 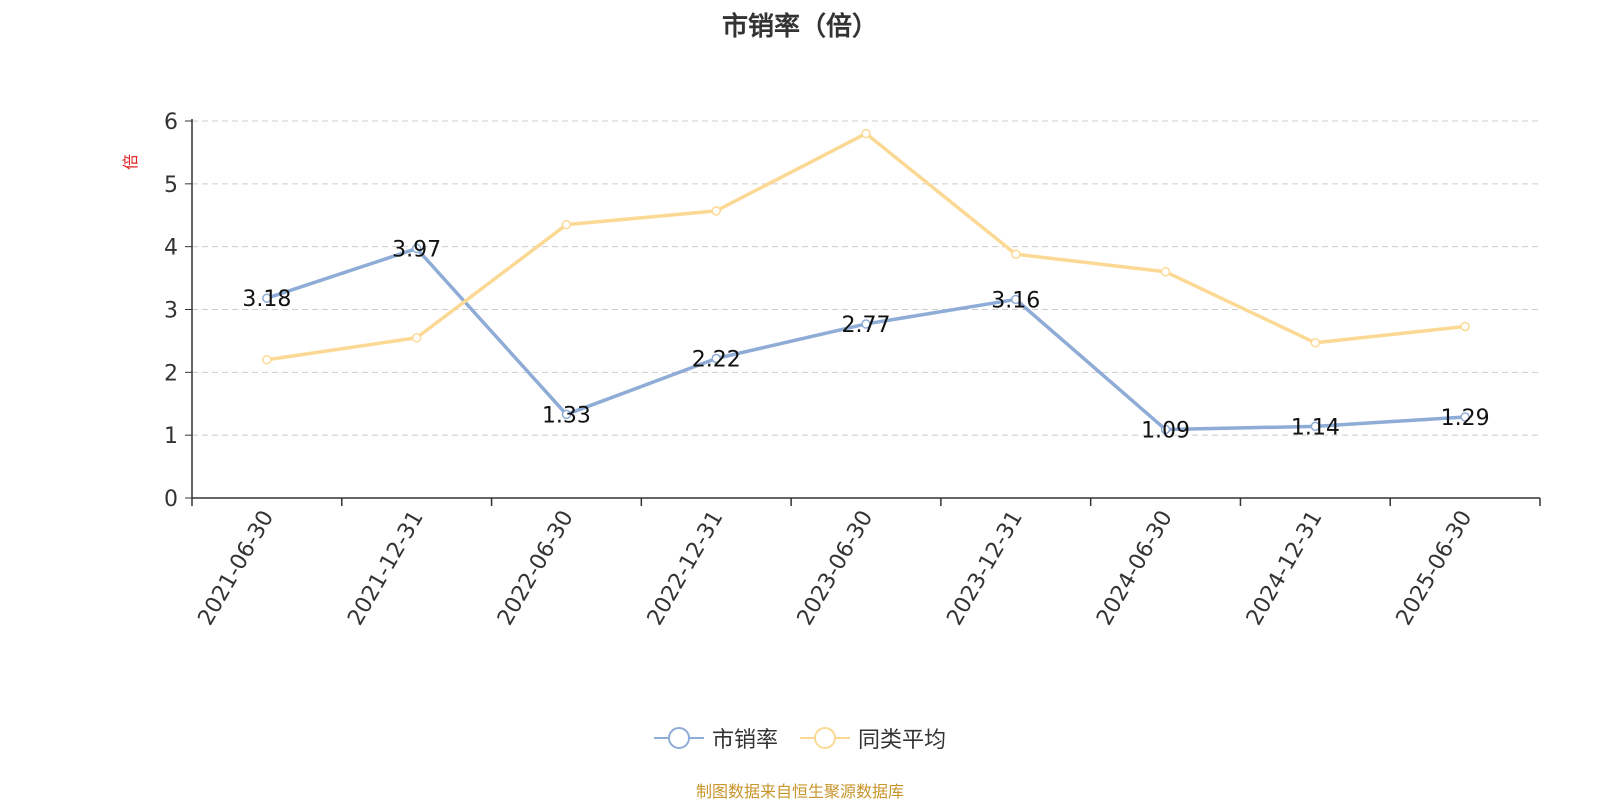 I want to click on data-label: 3.16, so click(x=1015, y=300).